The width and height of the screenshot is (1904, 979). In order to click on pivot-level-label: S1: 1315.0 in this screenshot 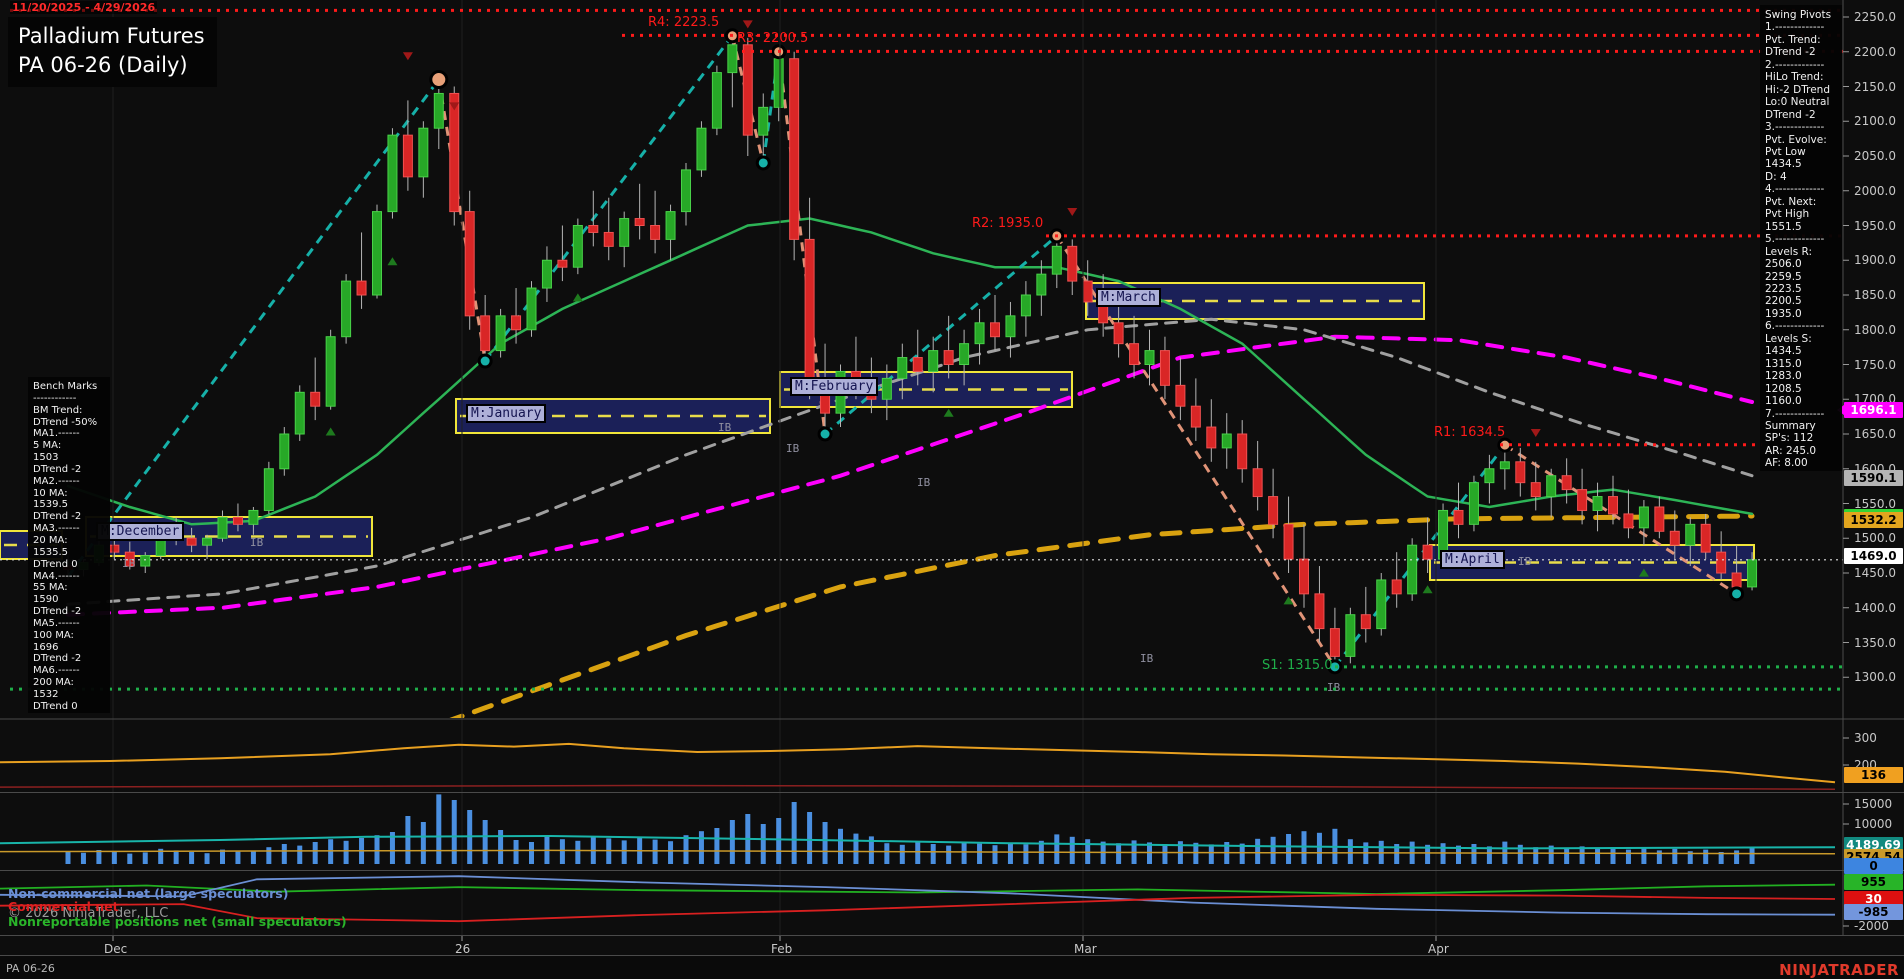, I will do `click(1297, 665)`.